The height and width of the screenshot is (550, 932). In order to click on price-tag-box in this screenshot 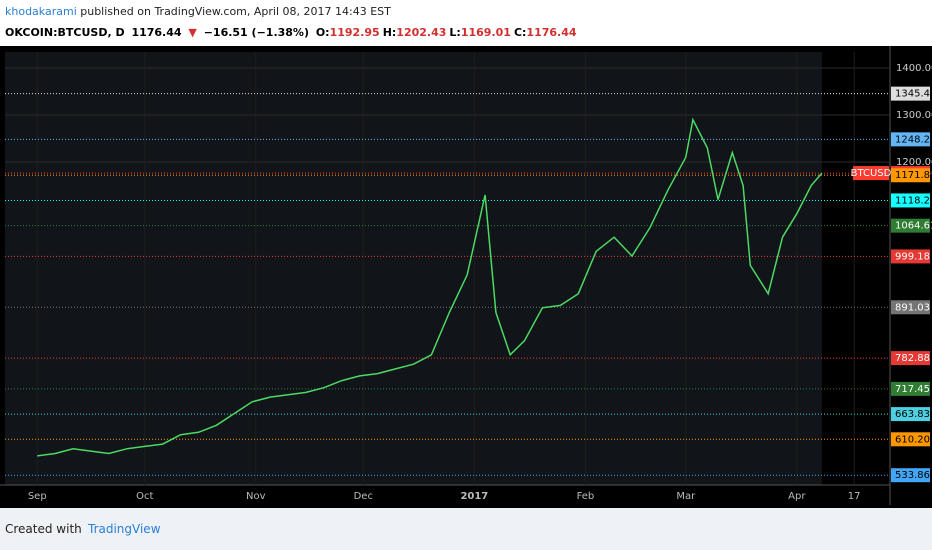, I will do `click(871, 173)`.